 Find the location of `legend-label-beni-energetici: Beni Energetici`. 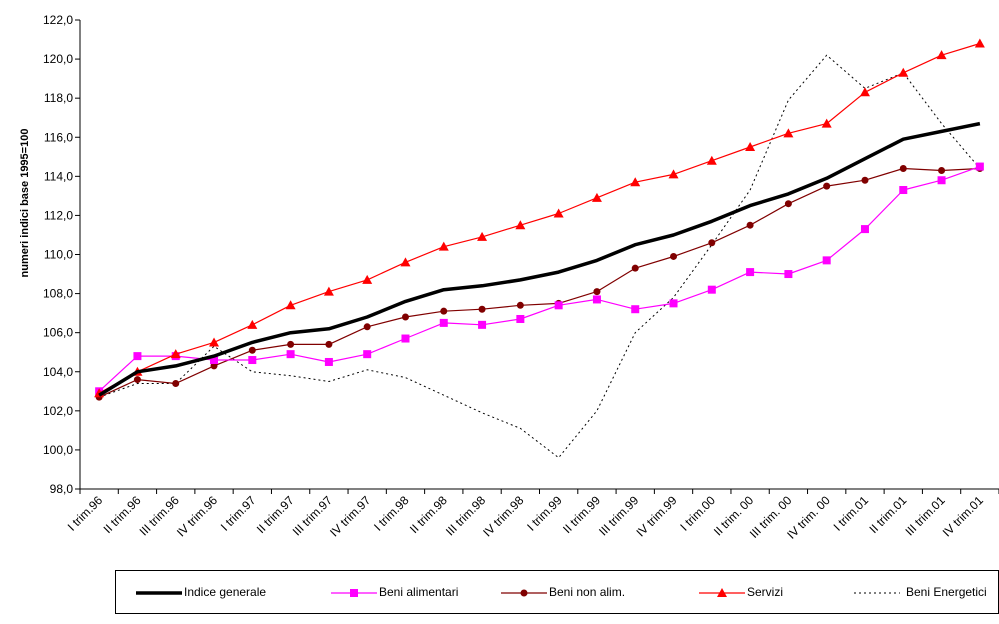

legend-label-beni-energetici: Beni Energetici is located at coordinates (946, 592).